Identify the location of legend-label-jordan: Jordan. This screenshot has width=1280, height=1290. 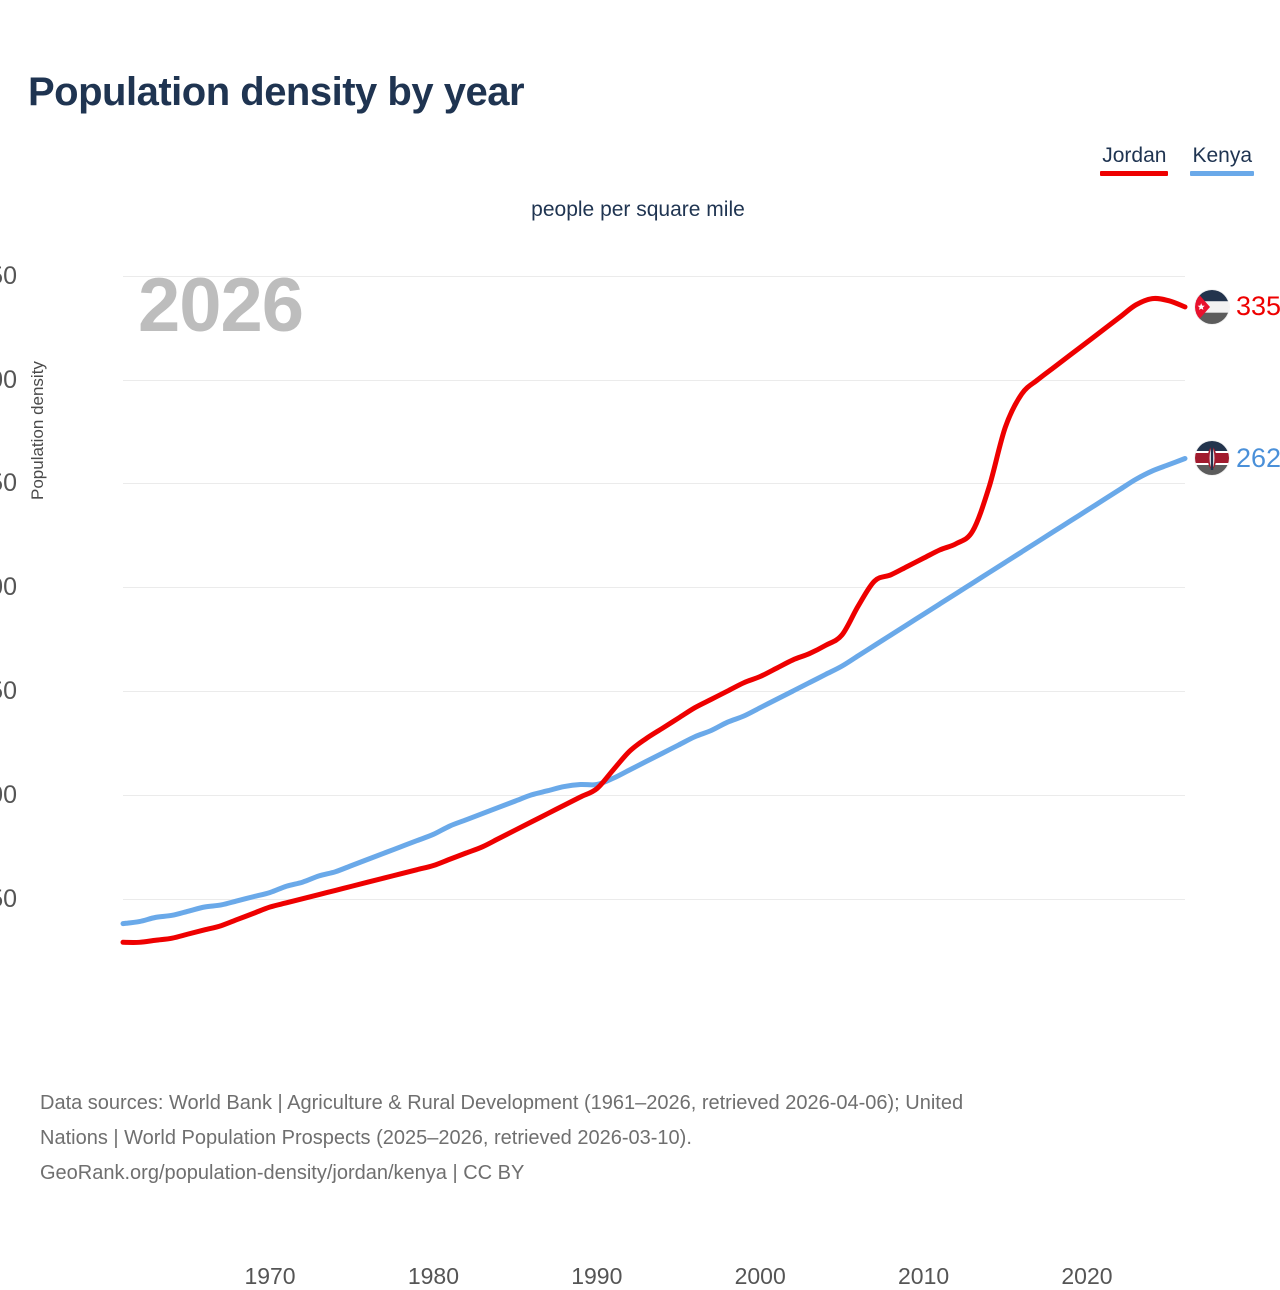
(1134, 155).